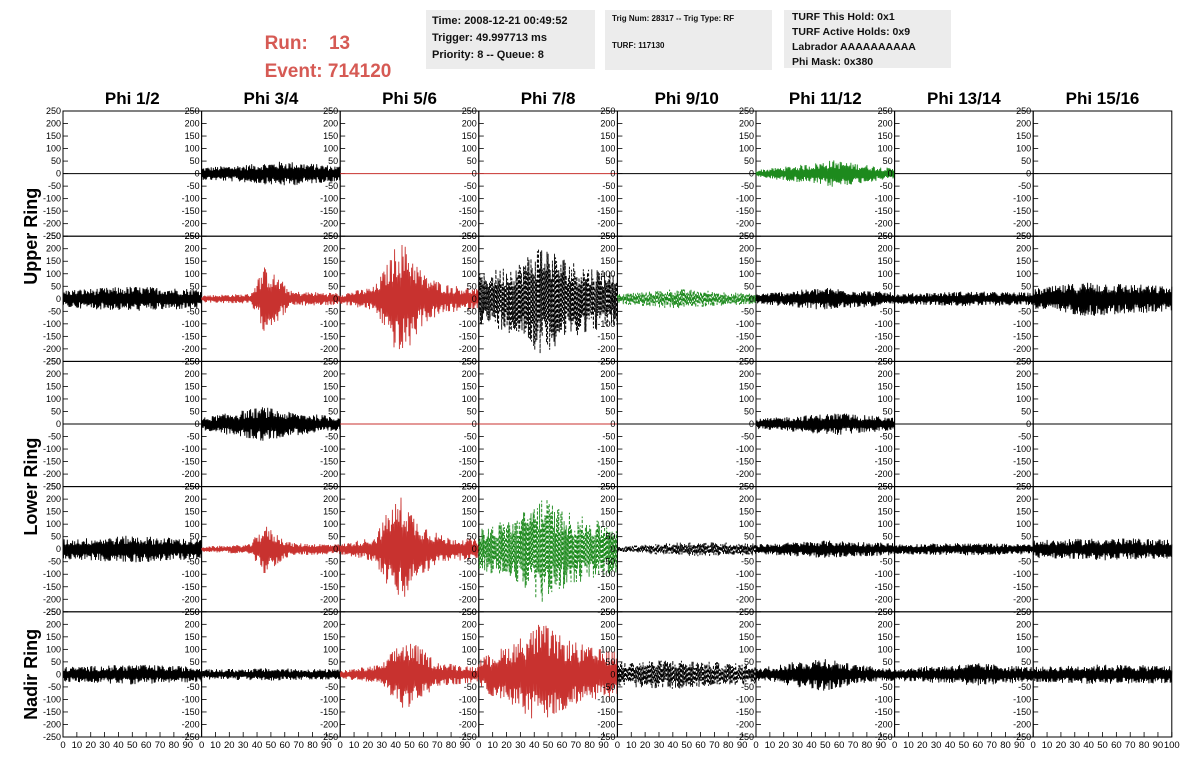 Image resolution: width=1196 pixels, height=772 pixels. Describe the element at coordinates (132, 745) in the screenshot. I see `x-tick-label: 50` at that location.